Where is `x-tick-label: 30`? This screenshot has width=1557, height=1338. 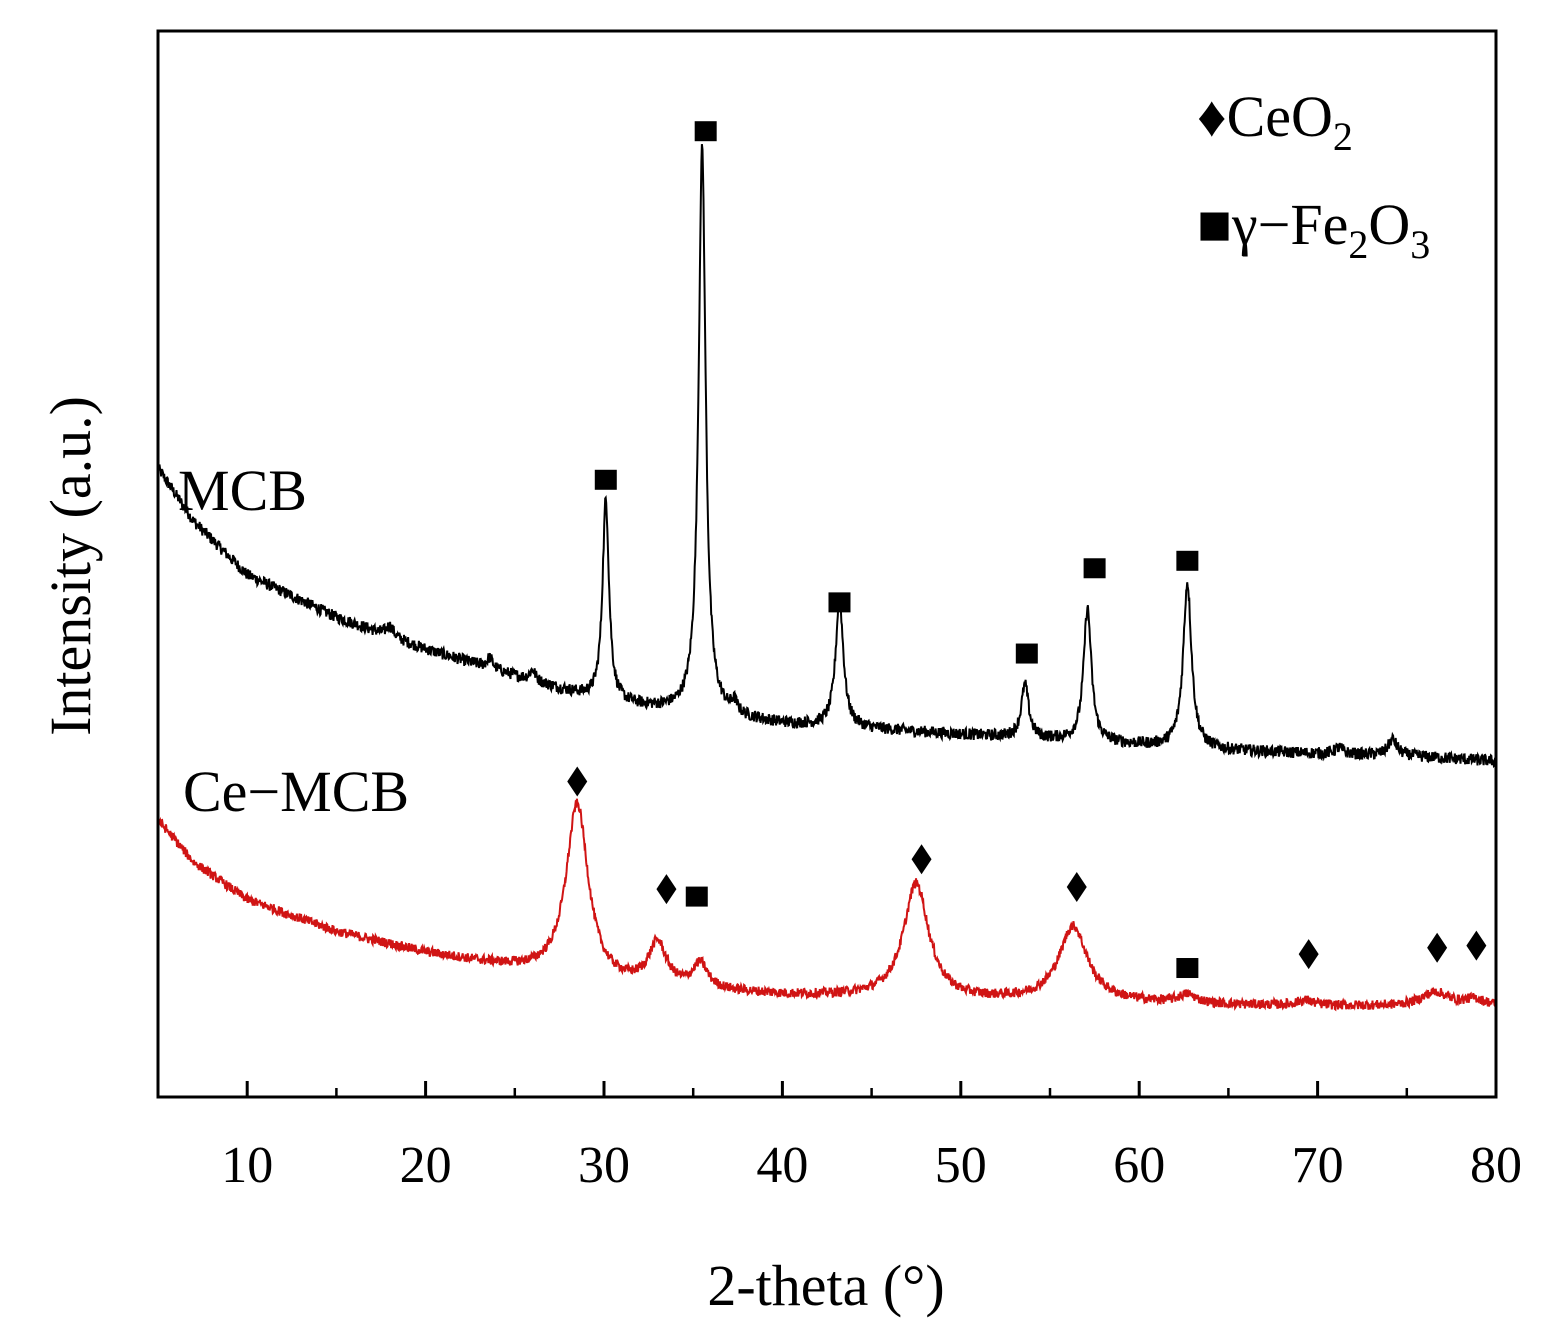
x-tick-label: 30 is located at coordinates (604, 1165).